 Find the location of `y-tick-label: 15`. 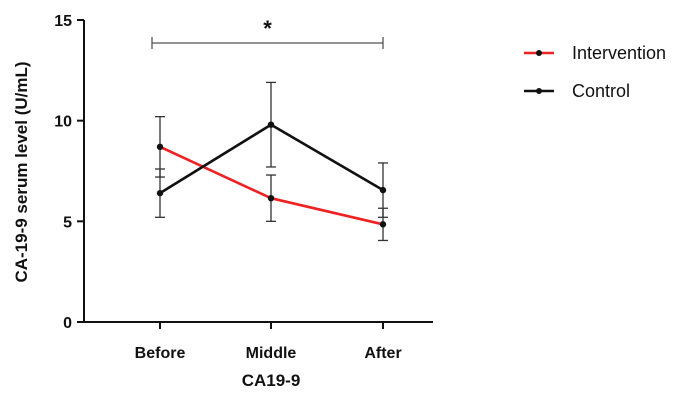

y-tick-label: 15 is located at coordinates (63, 21).